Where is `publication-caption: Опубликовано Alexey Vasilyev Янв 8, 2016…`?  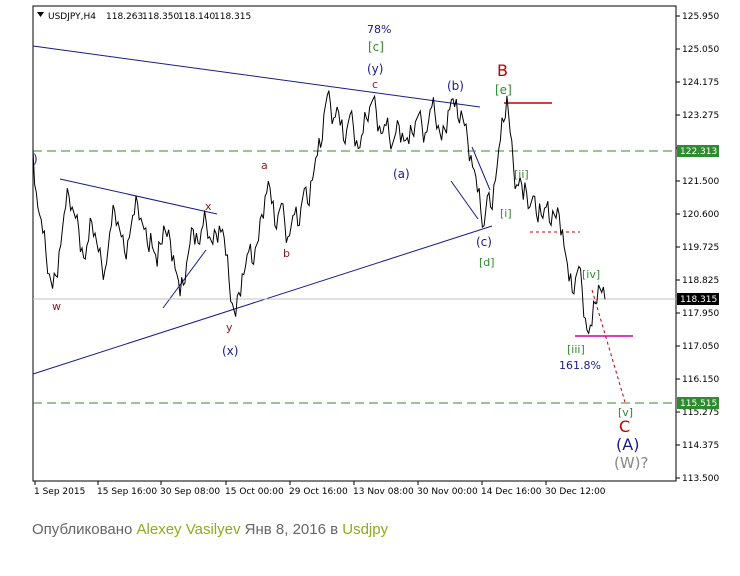 publication-caption: Опубликовано Alexey Vasilyev Янв 8, 2016… is located at coordinates (210, 529).